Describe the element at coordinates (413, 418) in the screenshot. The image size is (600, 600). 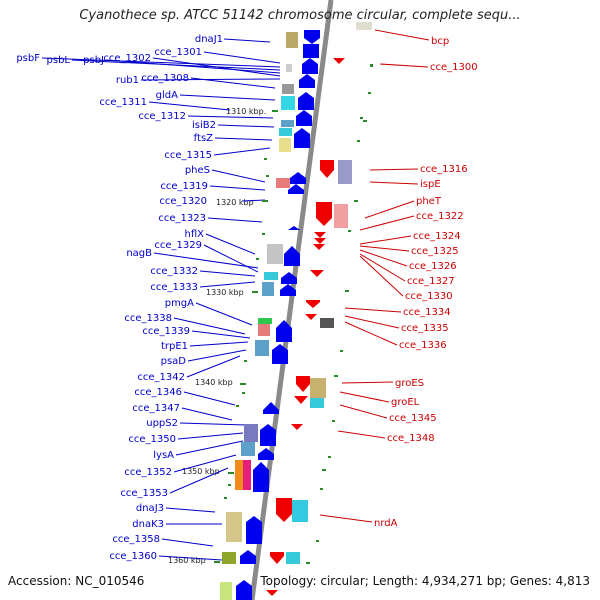
I see `gene-label-cce-1345: cce_1345` at that location.